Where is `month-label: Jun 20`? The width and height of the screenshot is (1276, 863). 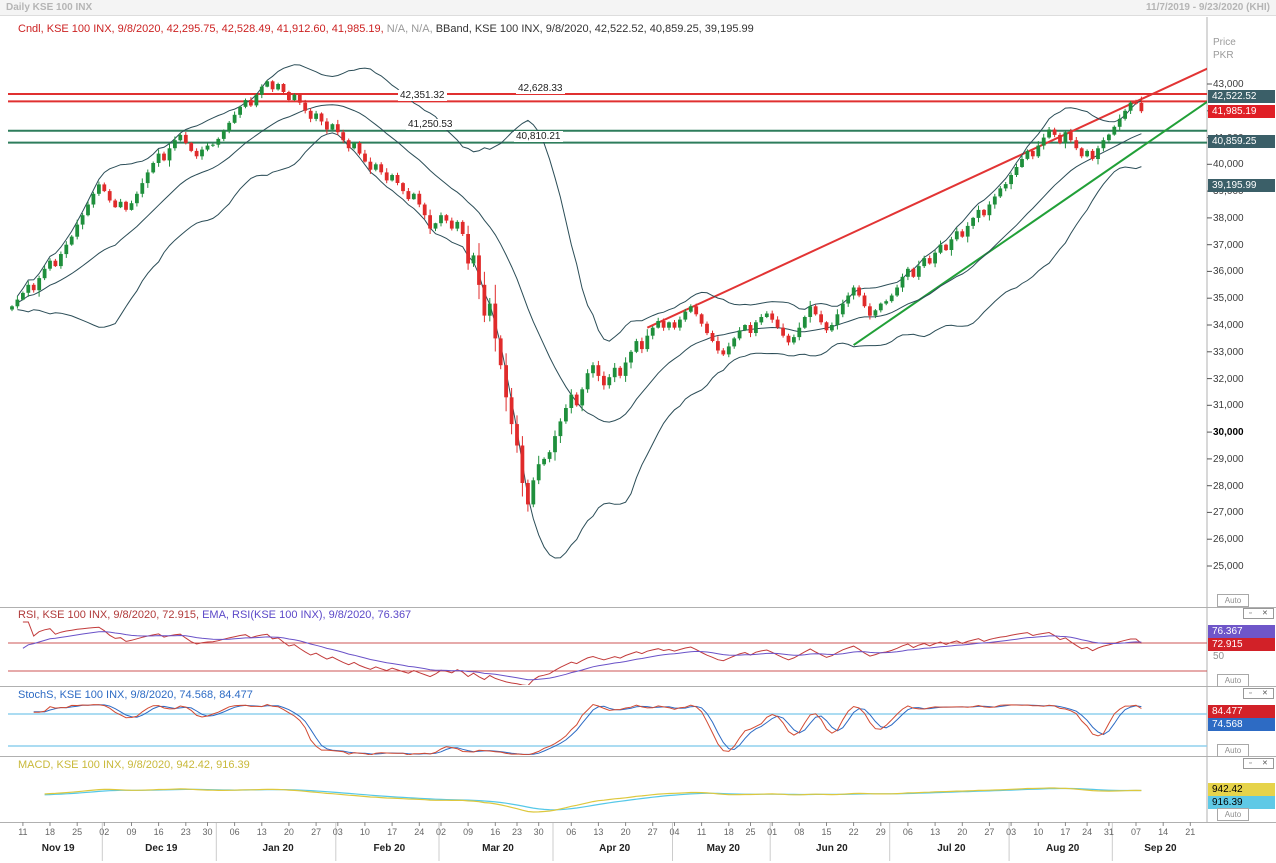
month-label: Jun 20 is located at coordinates (832, 848).